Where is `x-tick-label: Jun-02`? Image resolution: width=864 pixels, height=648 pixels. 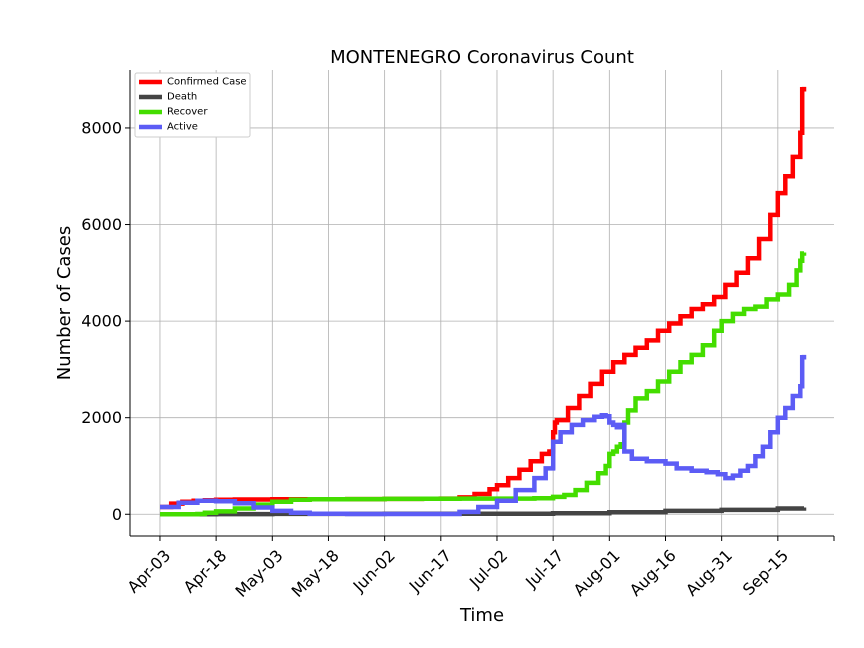
x-tick-label: Jun-02 is located at coordinates (374, 571).